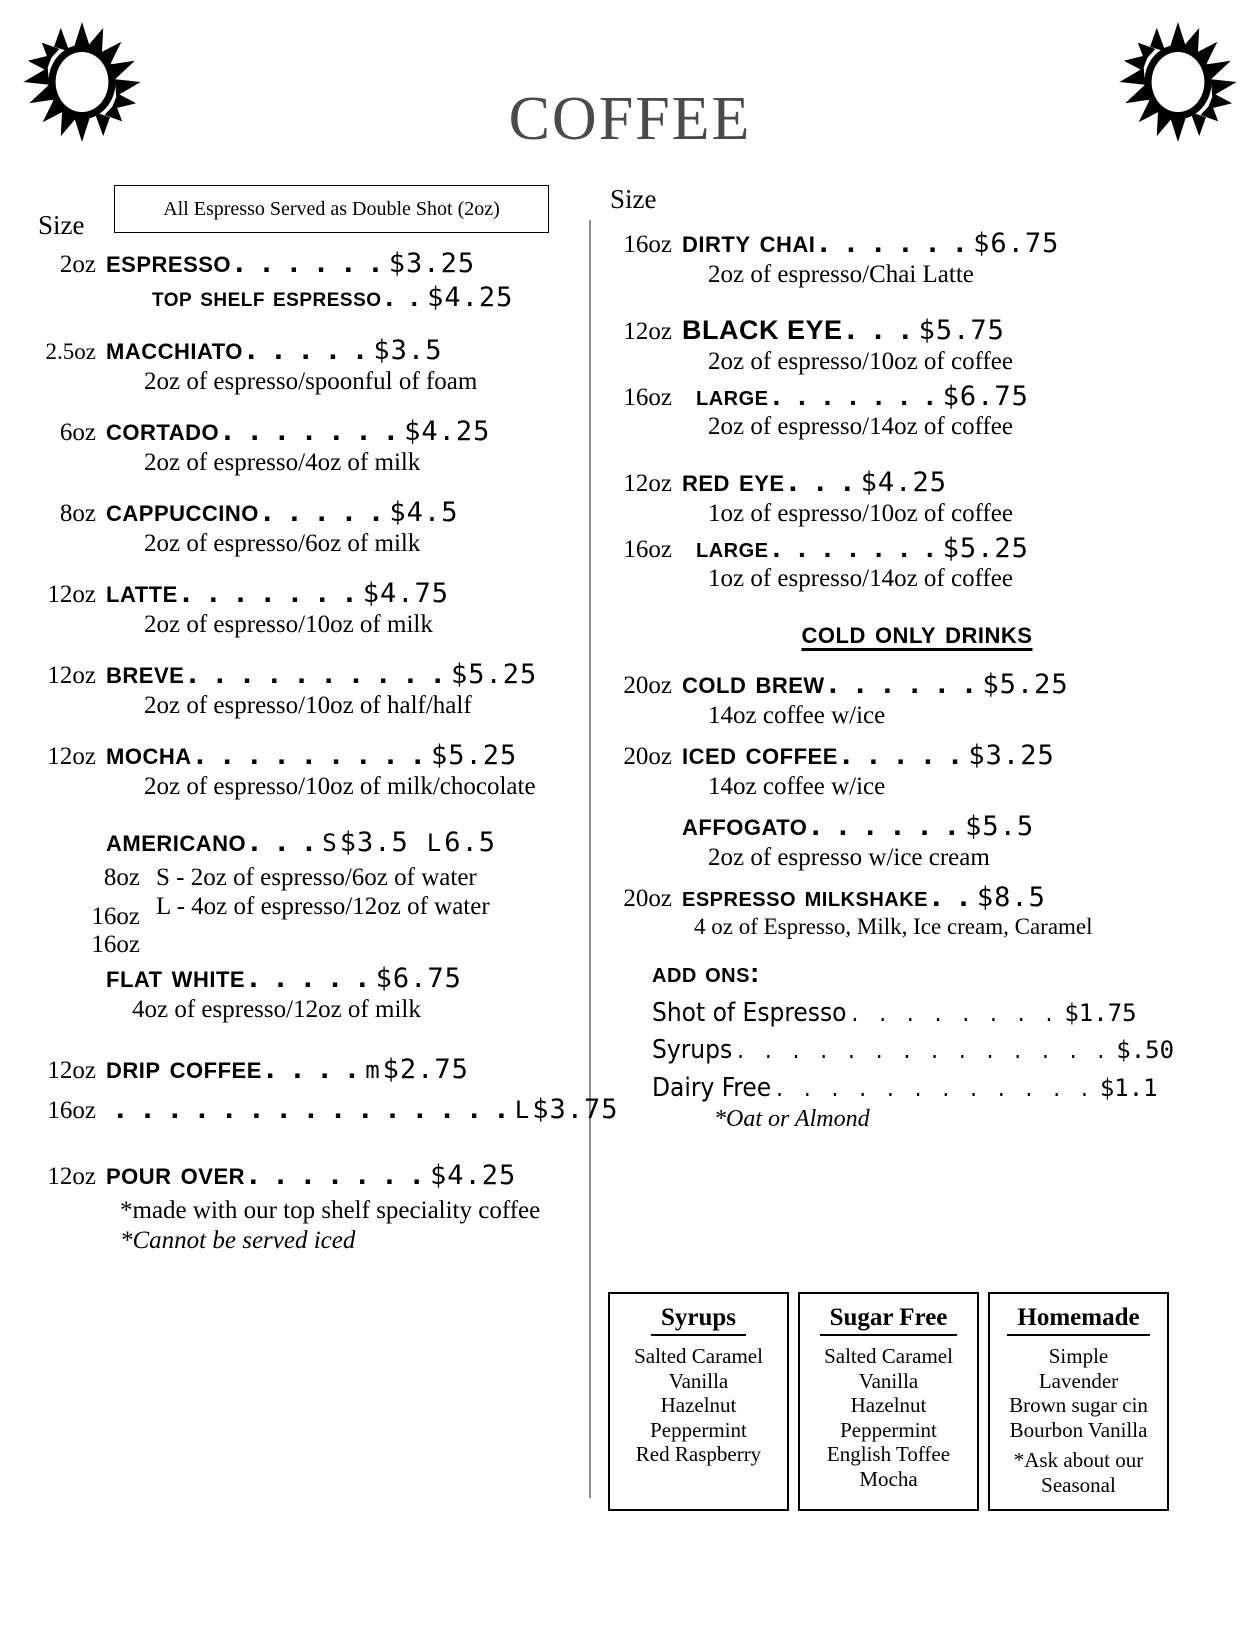  What do you see at coordinates (888, 1380) in the screenshot?
I see `list-item: Vanilla` at bounding box center [888, 1380].